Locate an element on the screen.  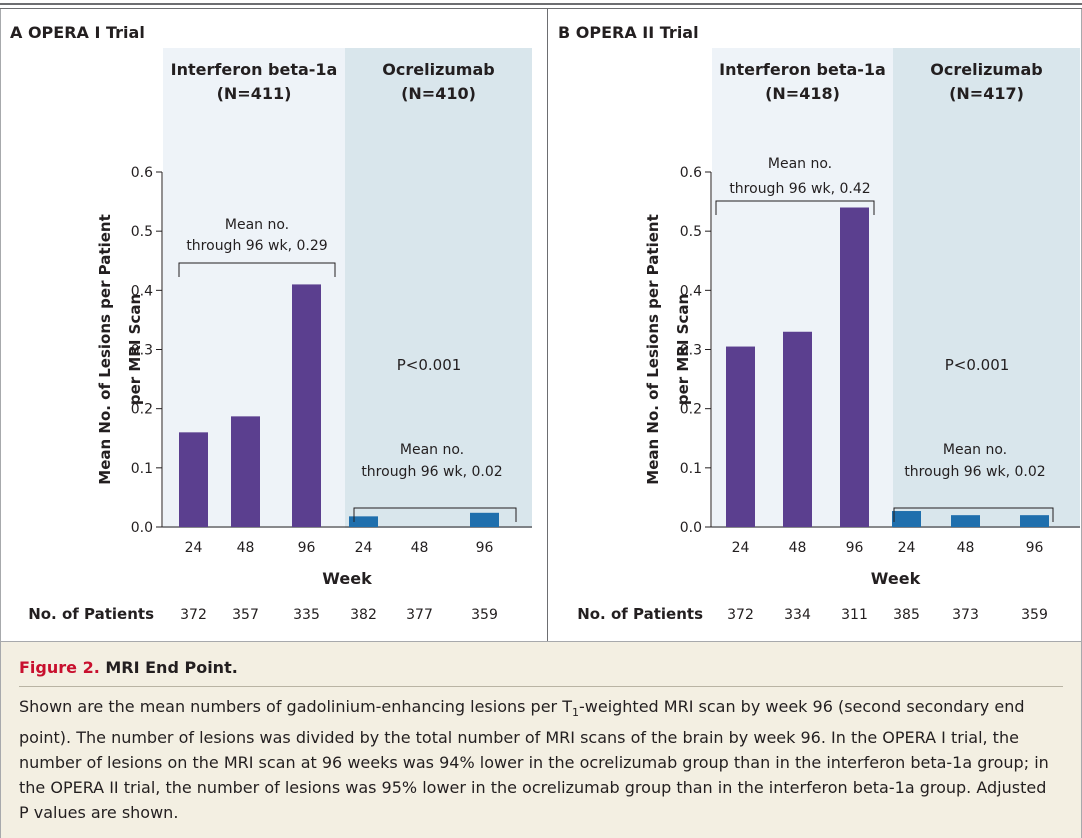
group-header-n: (N=410) is located at coordinates (438, 93).